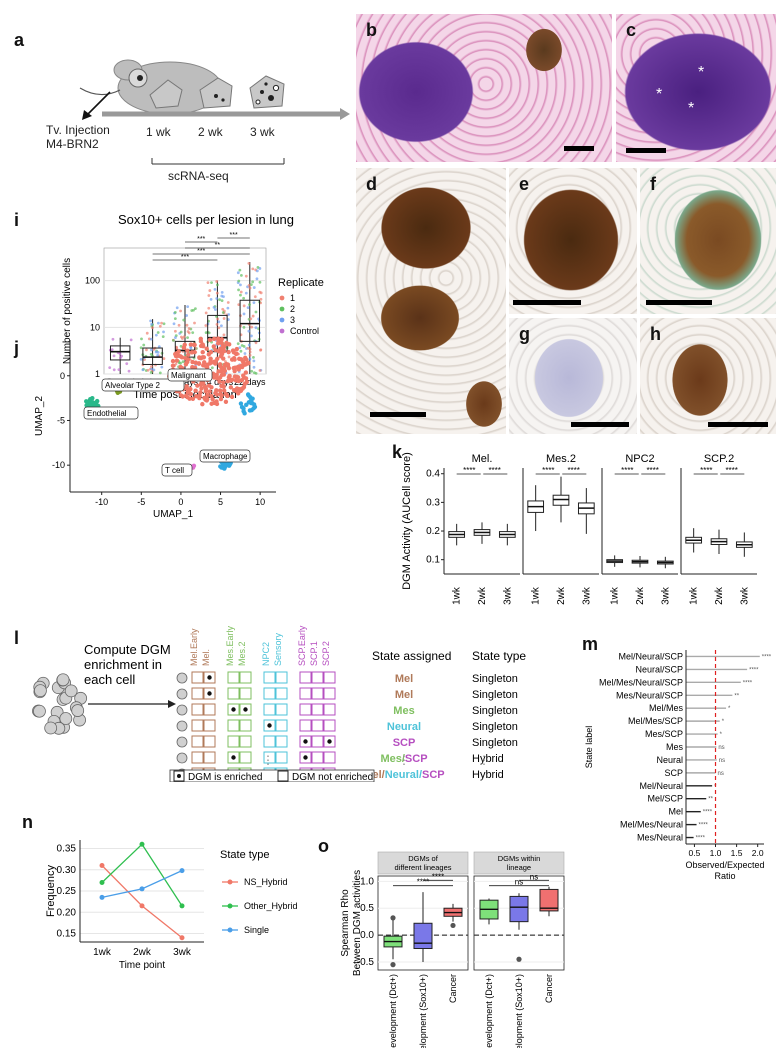 The image size is (776, 1050). Describe the element at coordinates (27, 822) in the screenshot. I see `panel-label-n: n` at that location.